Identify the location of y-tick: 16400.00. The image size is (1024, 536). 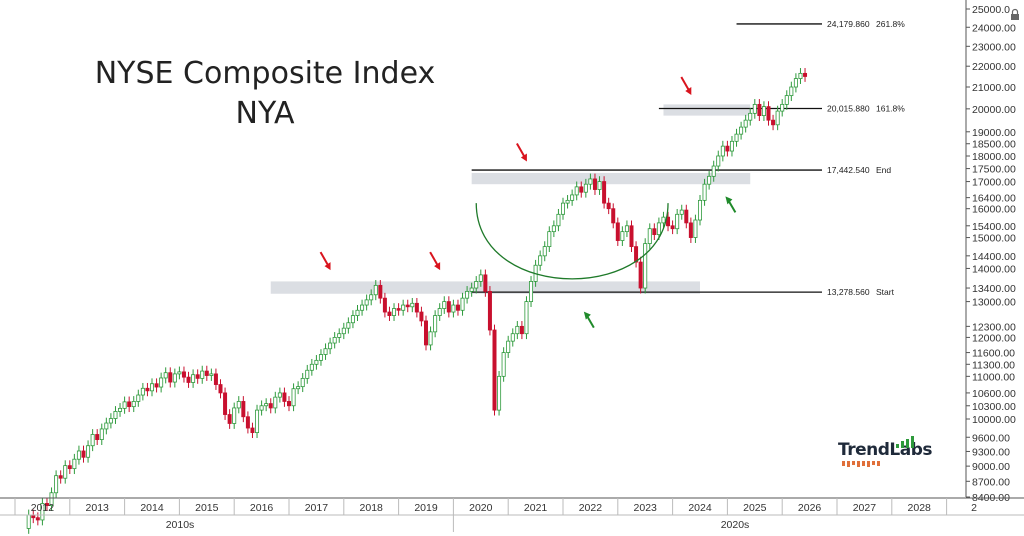
(991, 199).